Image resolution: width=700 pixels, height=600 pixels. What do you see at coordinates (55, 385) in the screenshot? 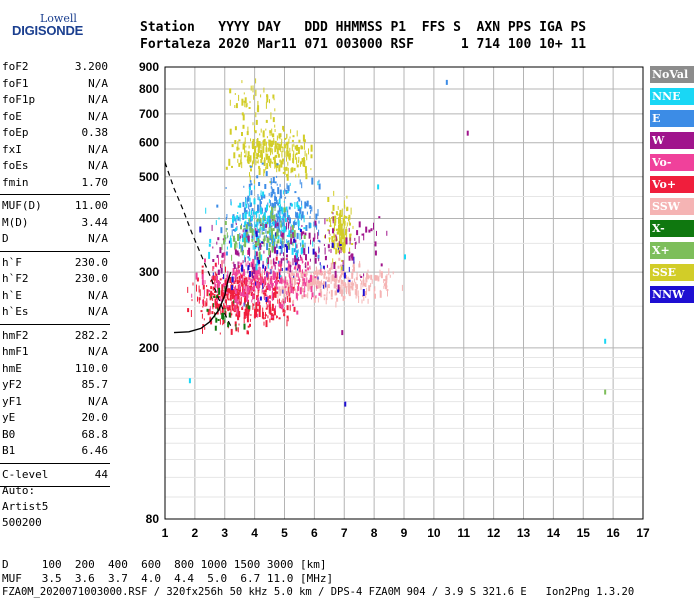
I see `param-row: yF2 85.7` at bounding box center [55, 385].